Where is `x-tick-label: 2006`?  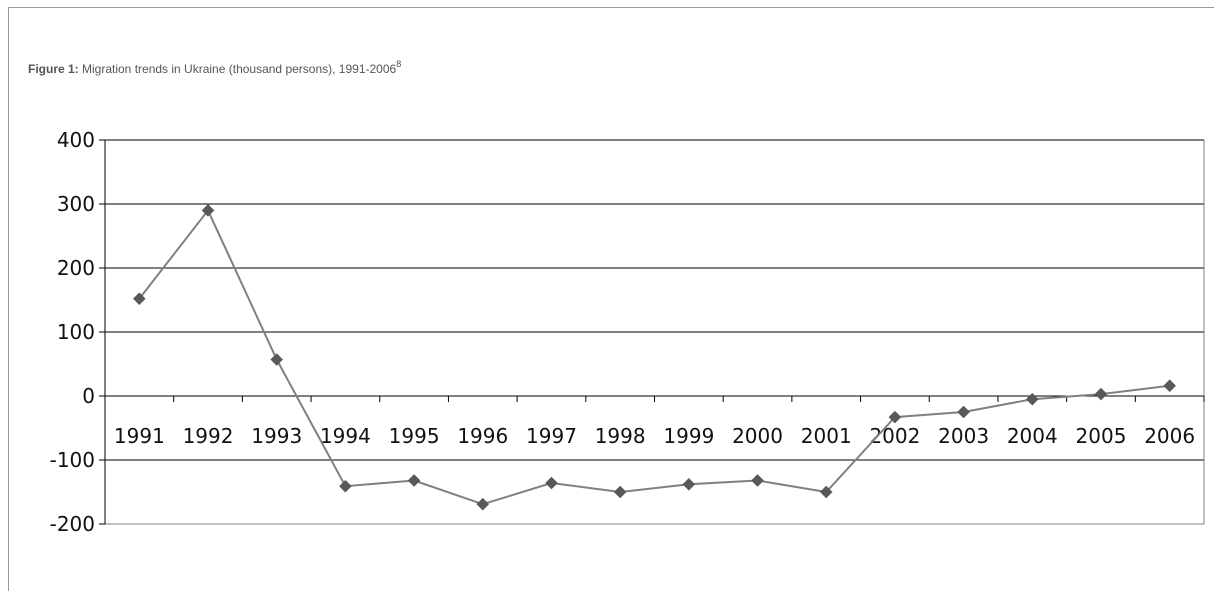
x-tick-label: 2006 is located at coordinates (1169, 436).